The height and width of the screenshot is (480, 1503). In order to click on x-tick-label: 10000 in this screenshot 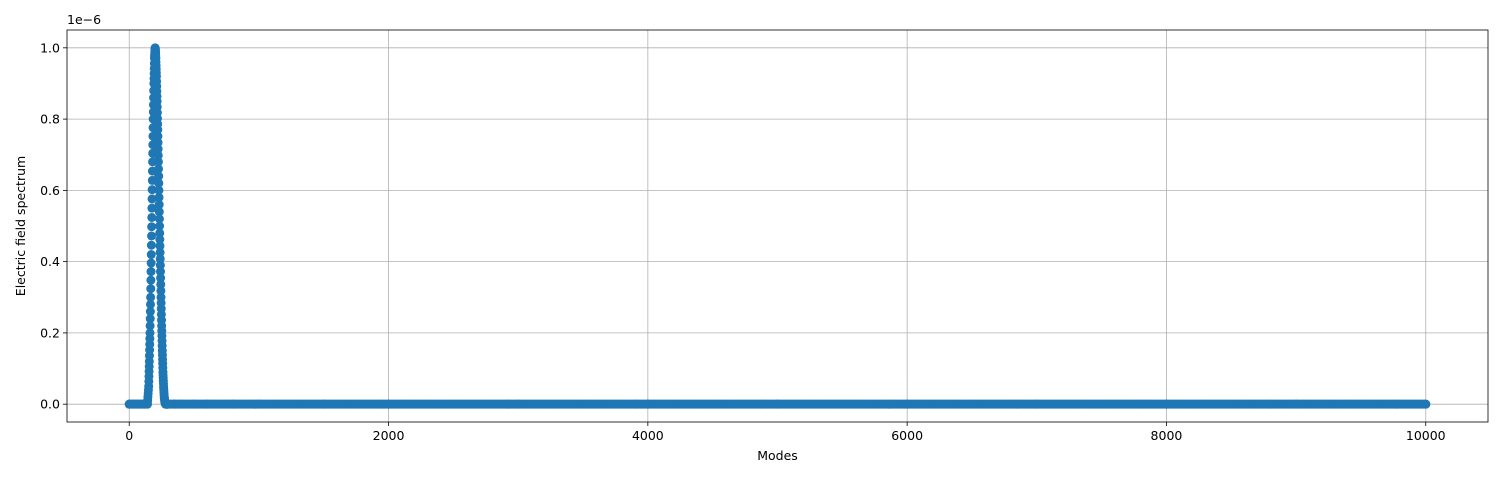, I will do `click(1426, 435)`.